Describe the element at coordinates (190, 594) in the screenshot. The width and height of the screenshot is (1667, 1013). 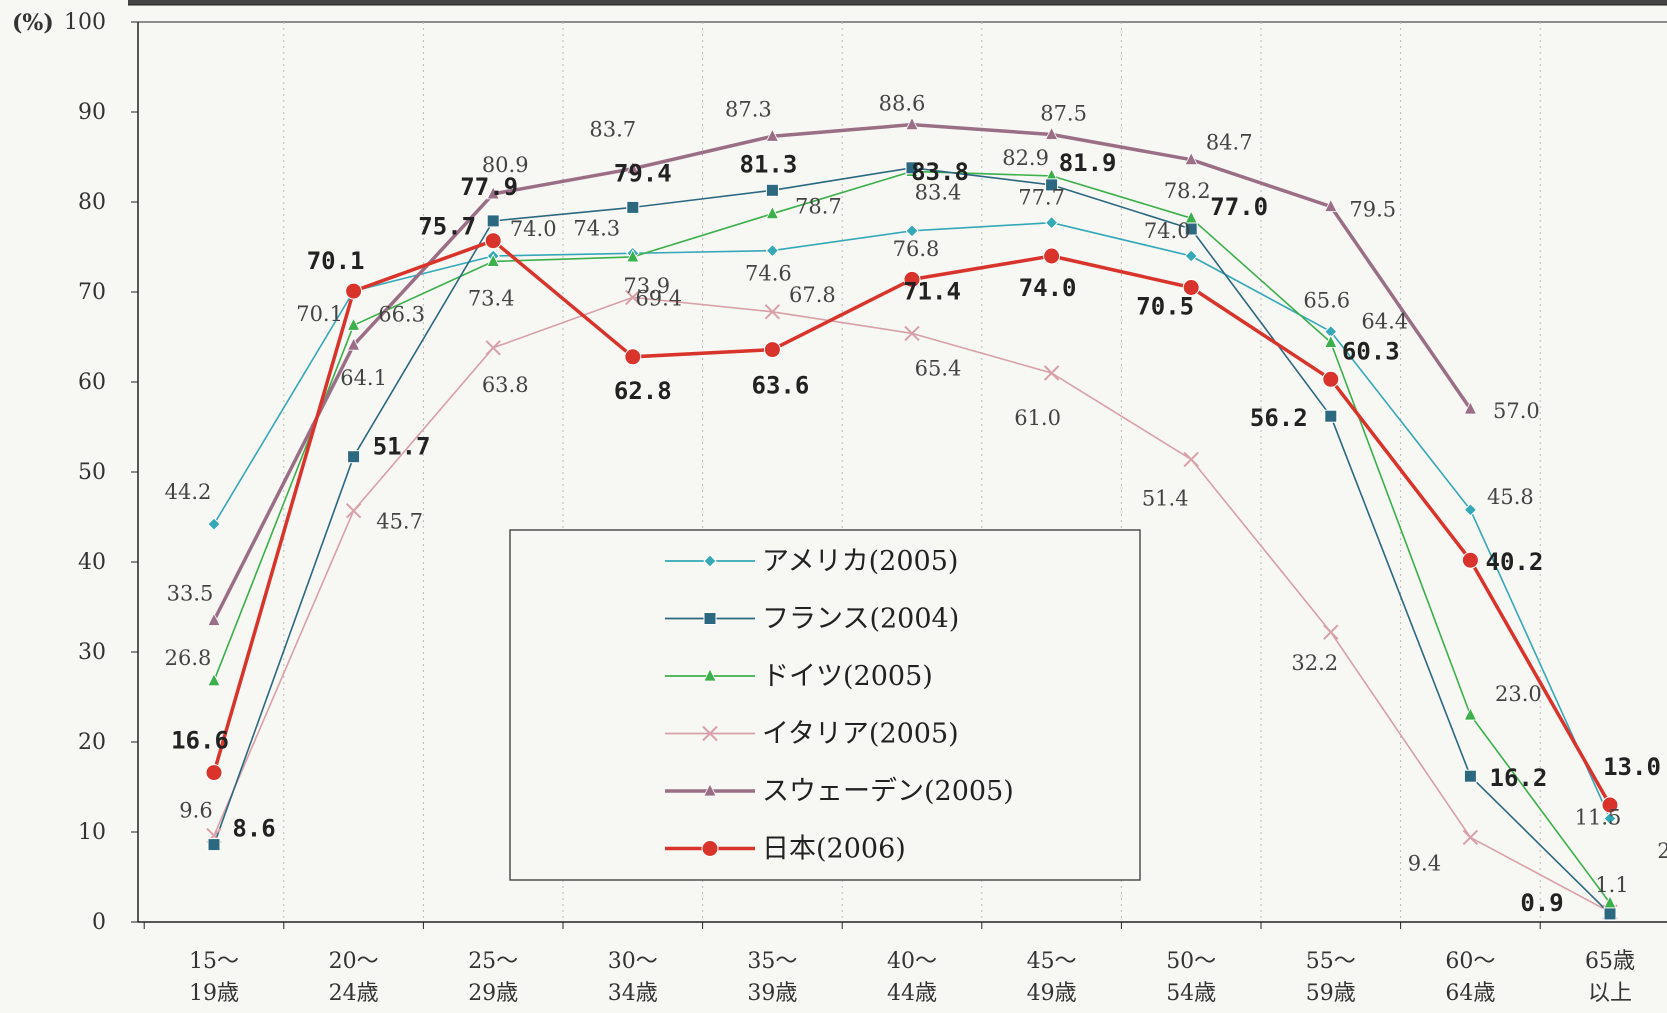
I see `data-label: 33.5` at that location.